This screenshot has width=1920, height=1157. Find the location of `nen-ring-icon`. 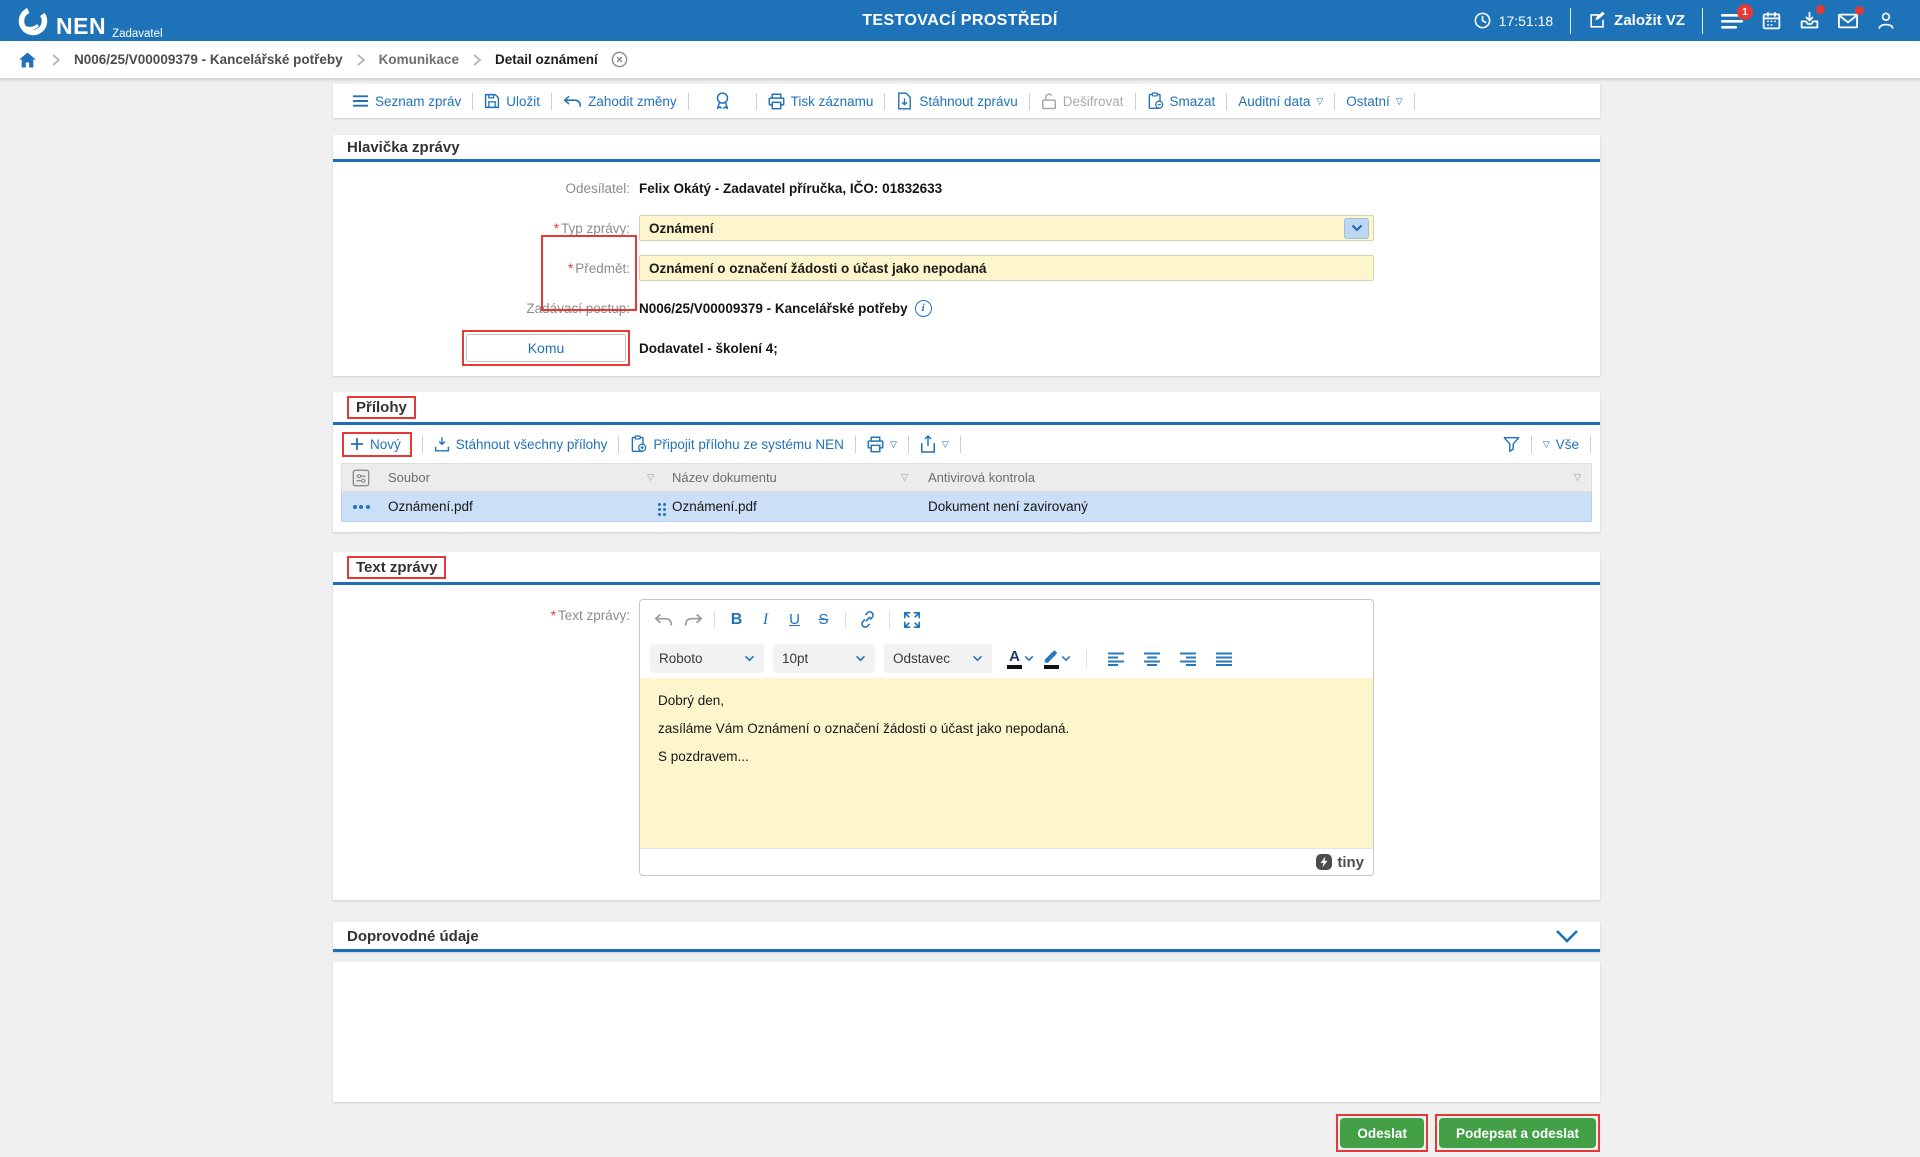

nen-ring-icon is located at coordinates (33, 20).